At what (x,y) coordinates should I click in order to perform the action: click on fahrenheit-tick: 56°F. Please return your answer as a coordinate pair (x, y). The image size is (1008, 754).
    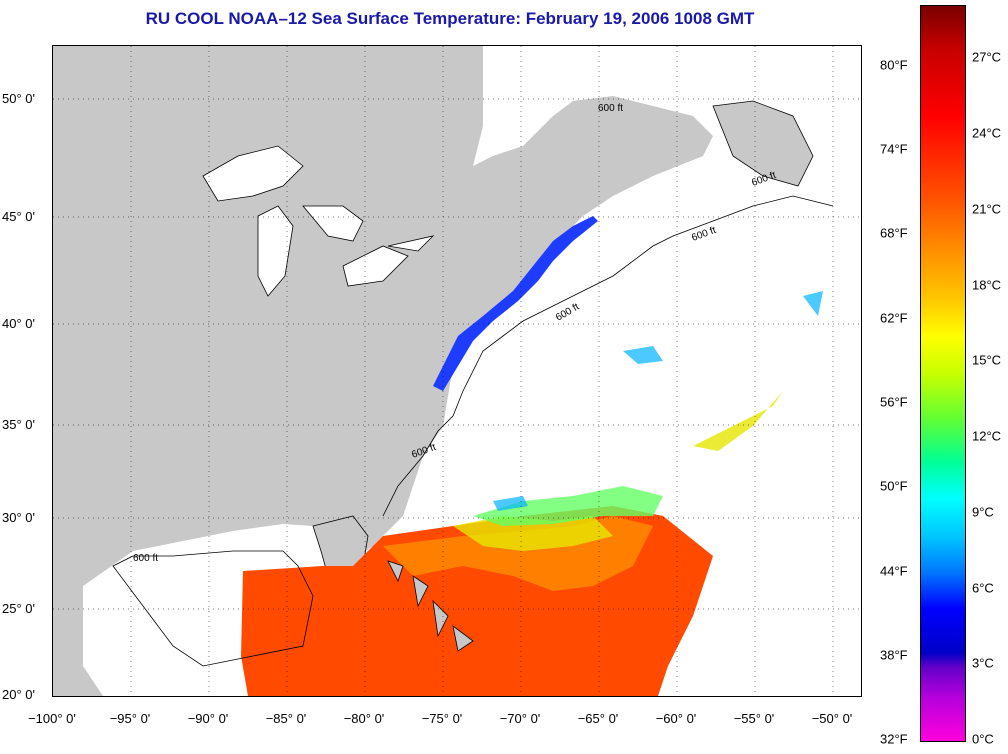
    Looking at the image, I should click on (894, 402).